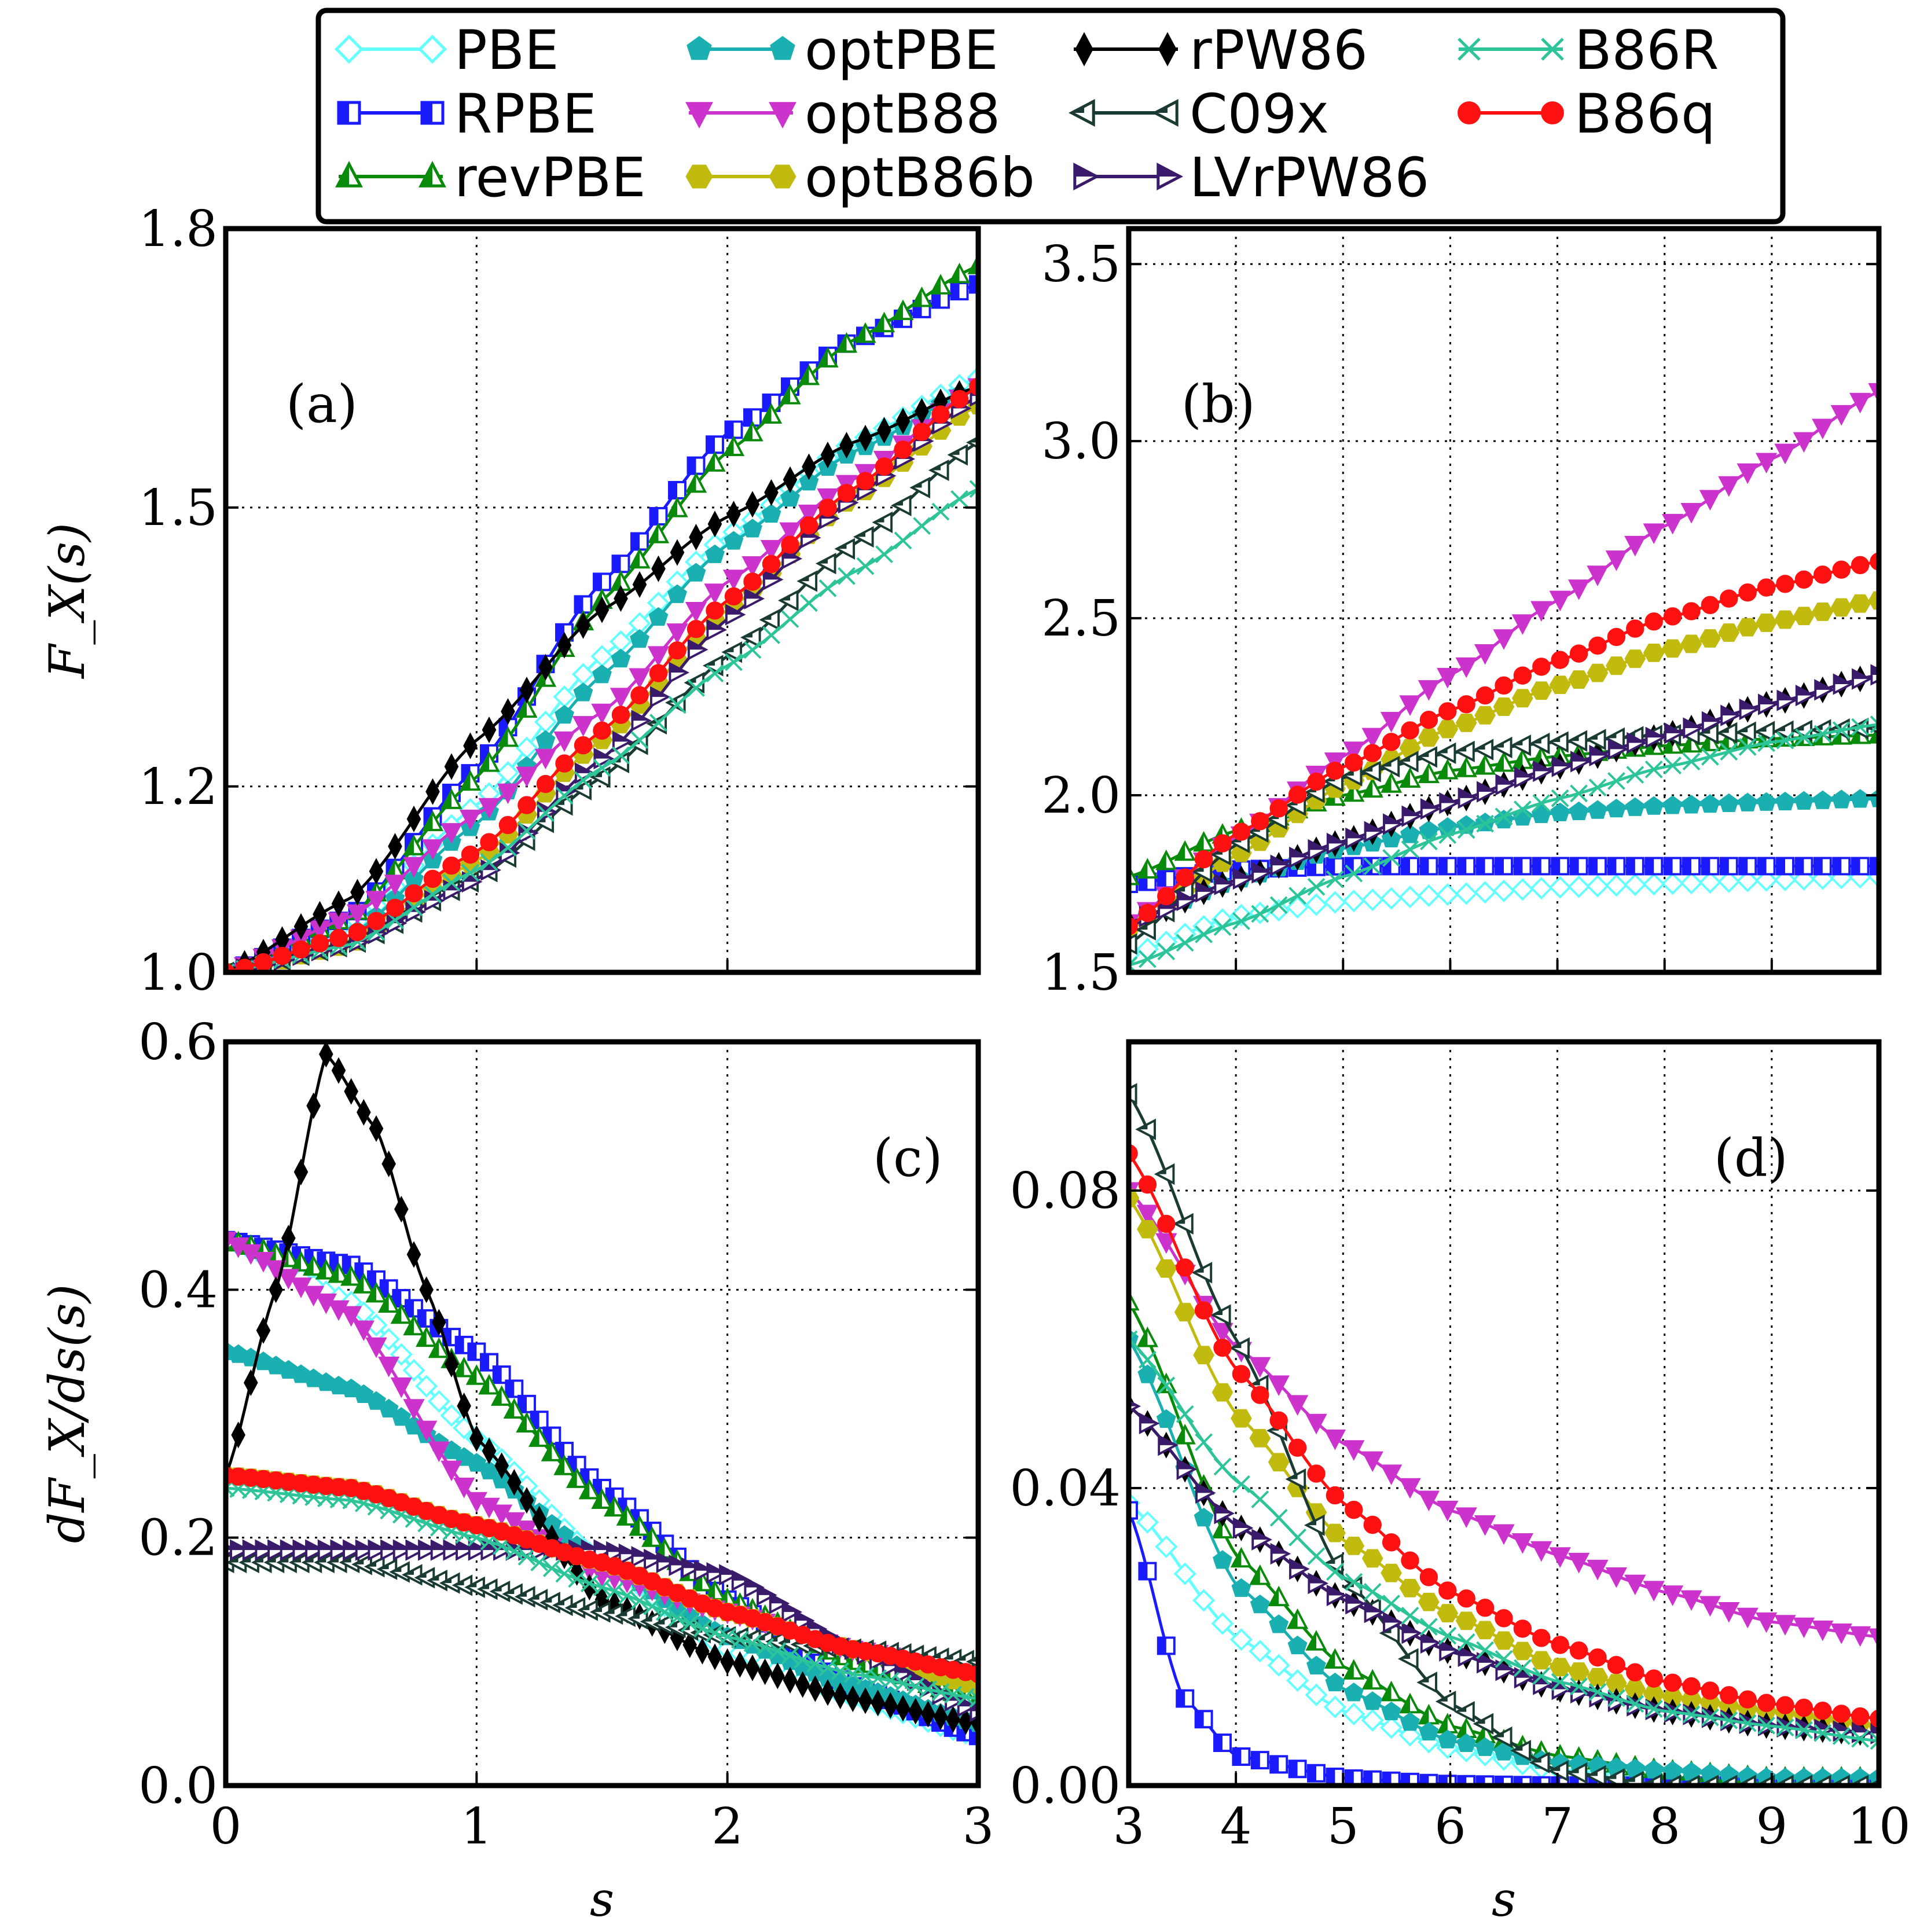 Image resolution: width=1931 pixels, height=1932 pixels. I want to click on legend-label: C09x, so click(1259, 114).